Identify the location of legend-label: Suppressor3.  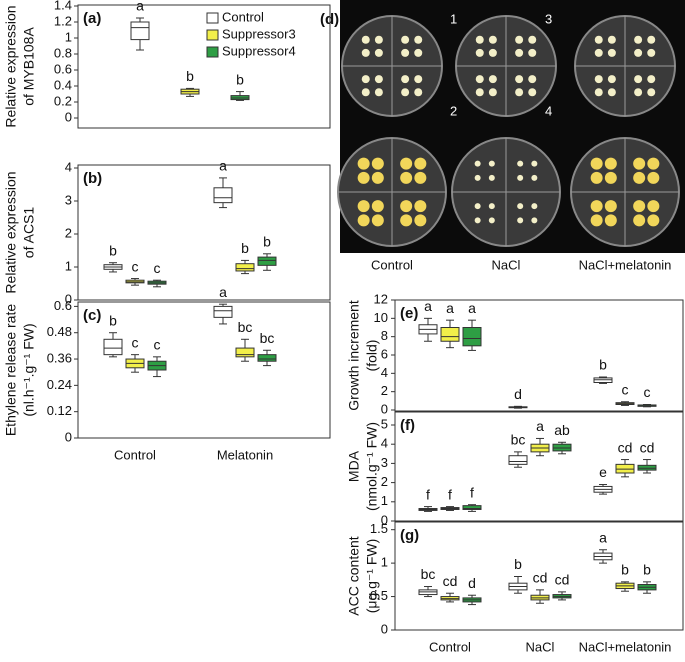
(259, 33).